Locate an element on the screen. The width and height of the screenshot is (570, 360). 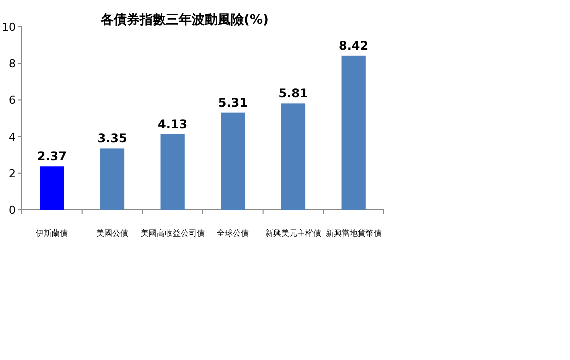
y-tick-label: 10 is located at coordinates (9, 27).